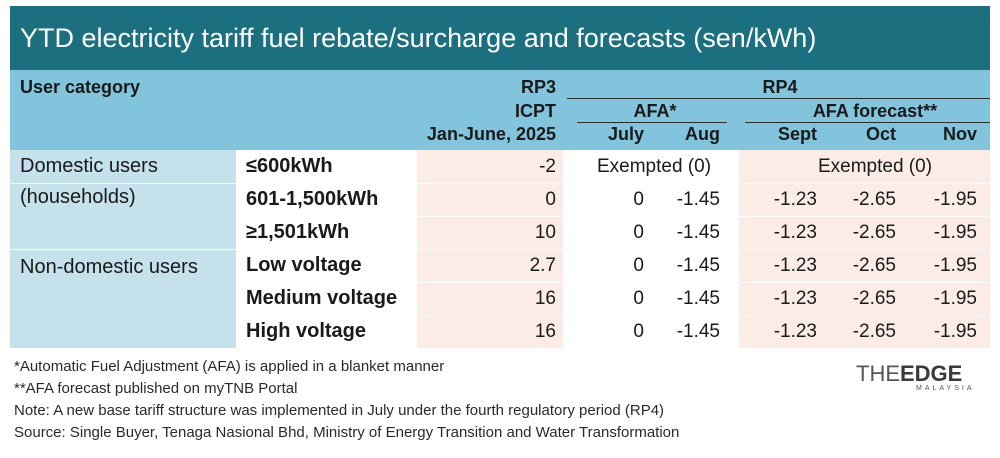 The height and width of the screenshot is (458, 1000). I want to click on header-icpt: ICPT, so click(535, 111).